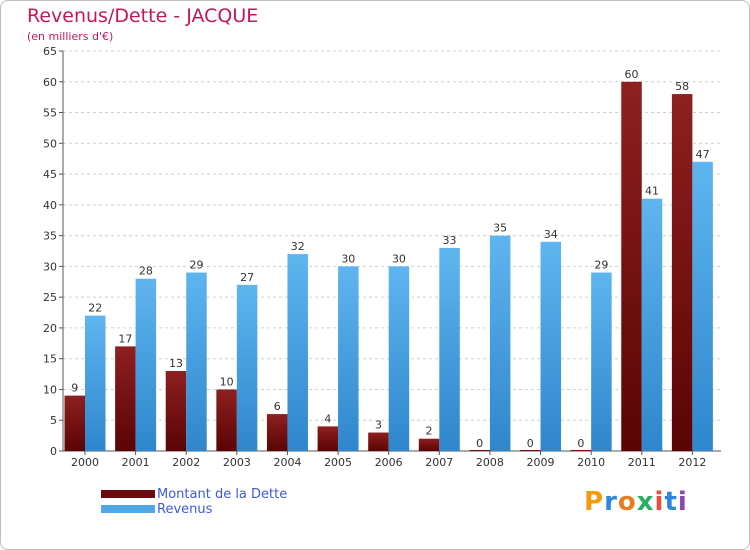  What do you see at coordinates (50, 174) in the screenshot?
I see `y-tick-label: 45` at bounding box center [50, 174].